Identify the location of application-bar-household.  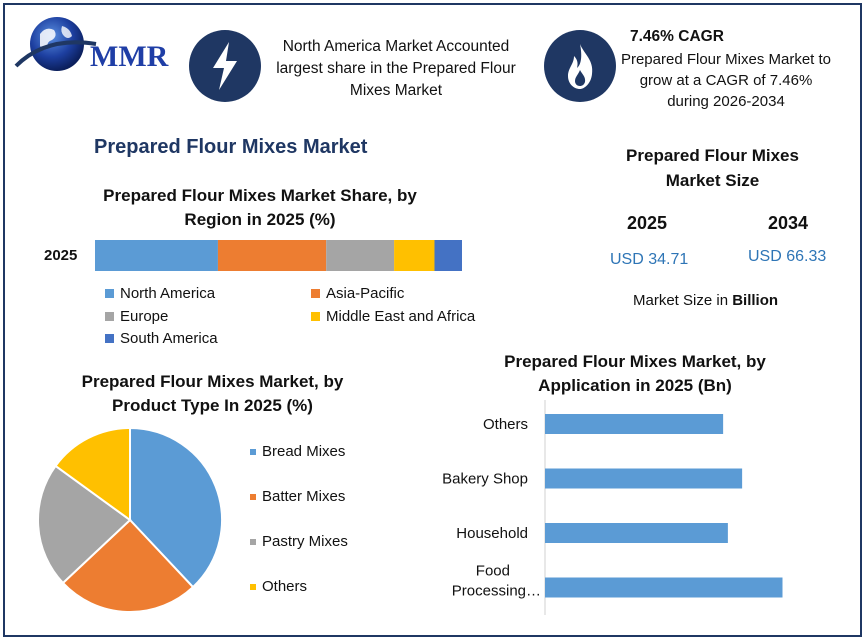
(636, 533).